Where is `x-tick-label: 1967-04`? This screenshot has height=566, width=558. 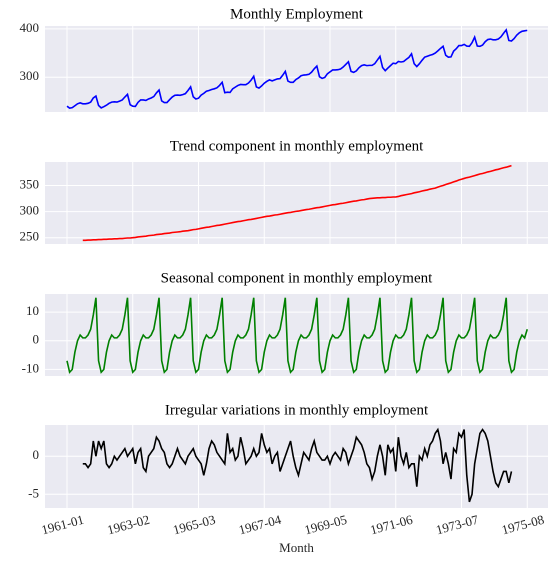
x-tick-label: 1967-04 is located at coordinates (260, 525).